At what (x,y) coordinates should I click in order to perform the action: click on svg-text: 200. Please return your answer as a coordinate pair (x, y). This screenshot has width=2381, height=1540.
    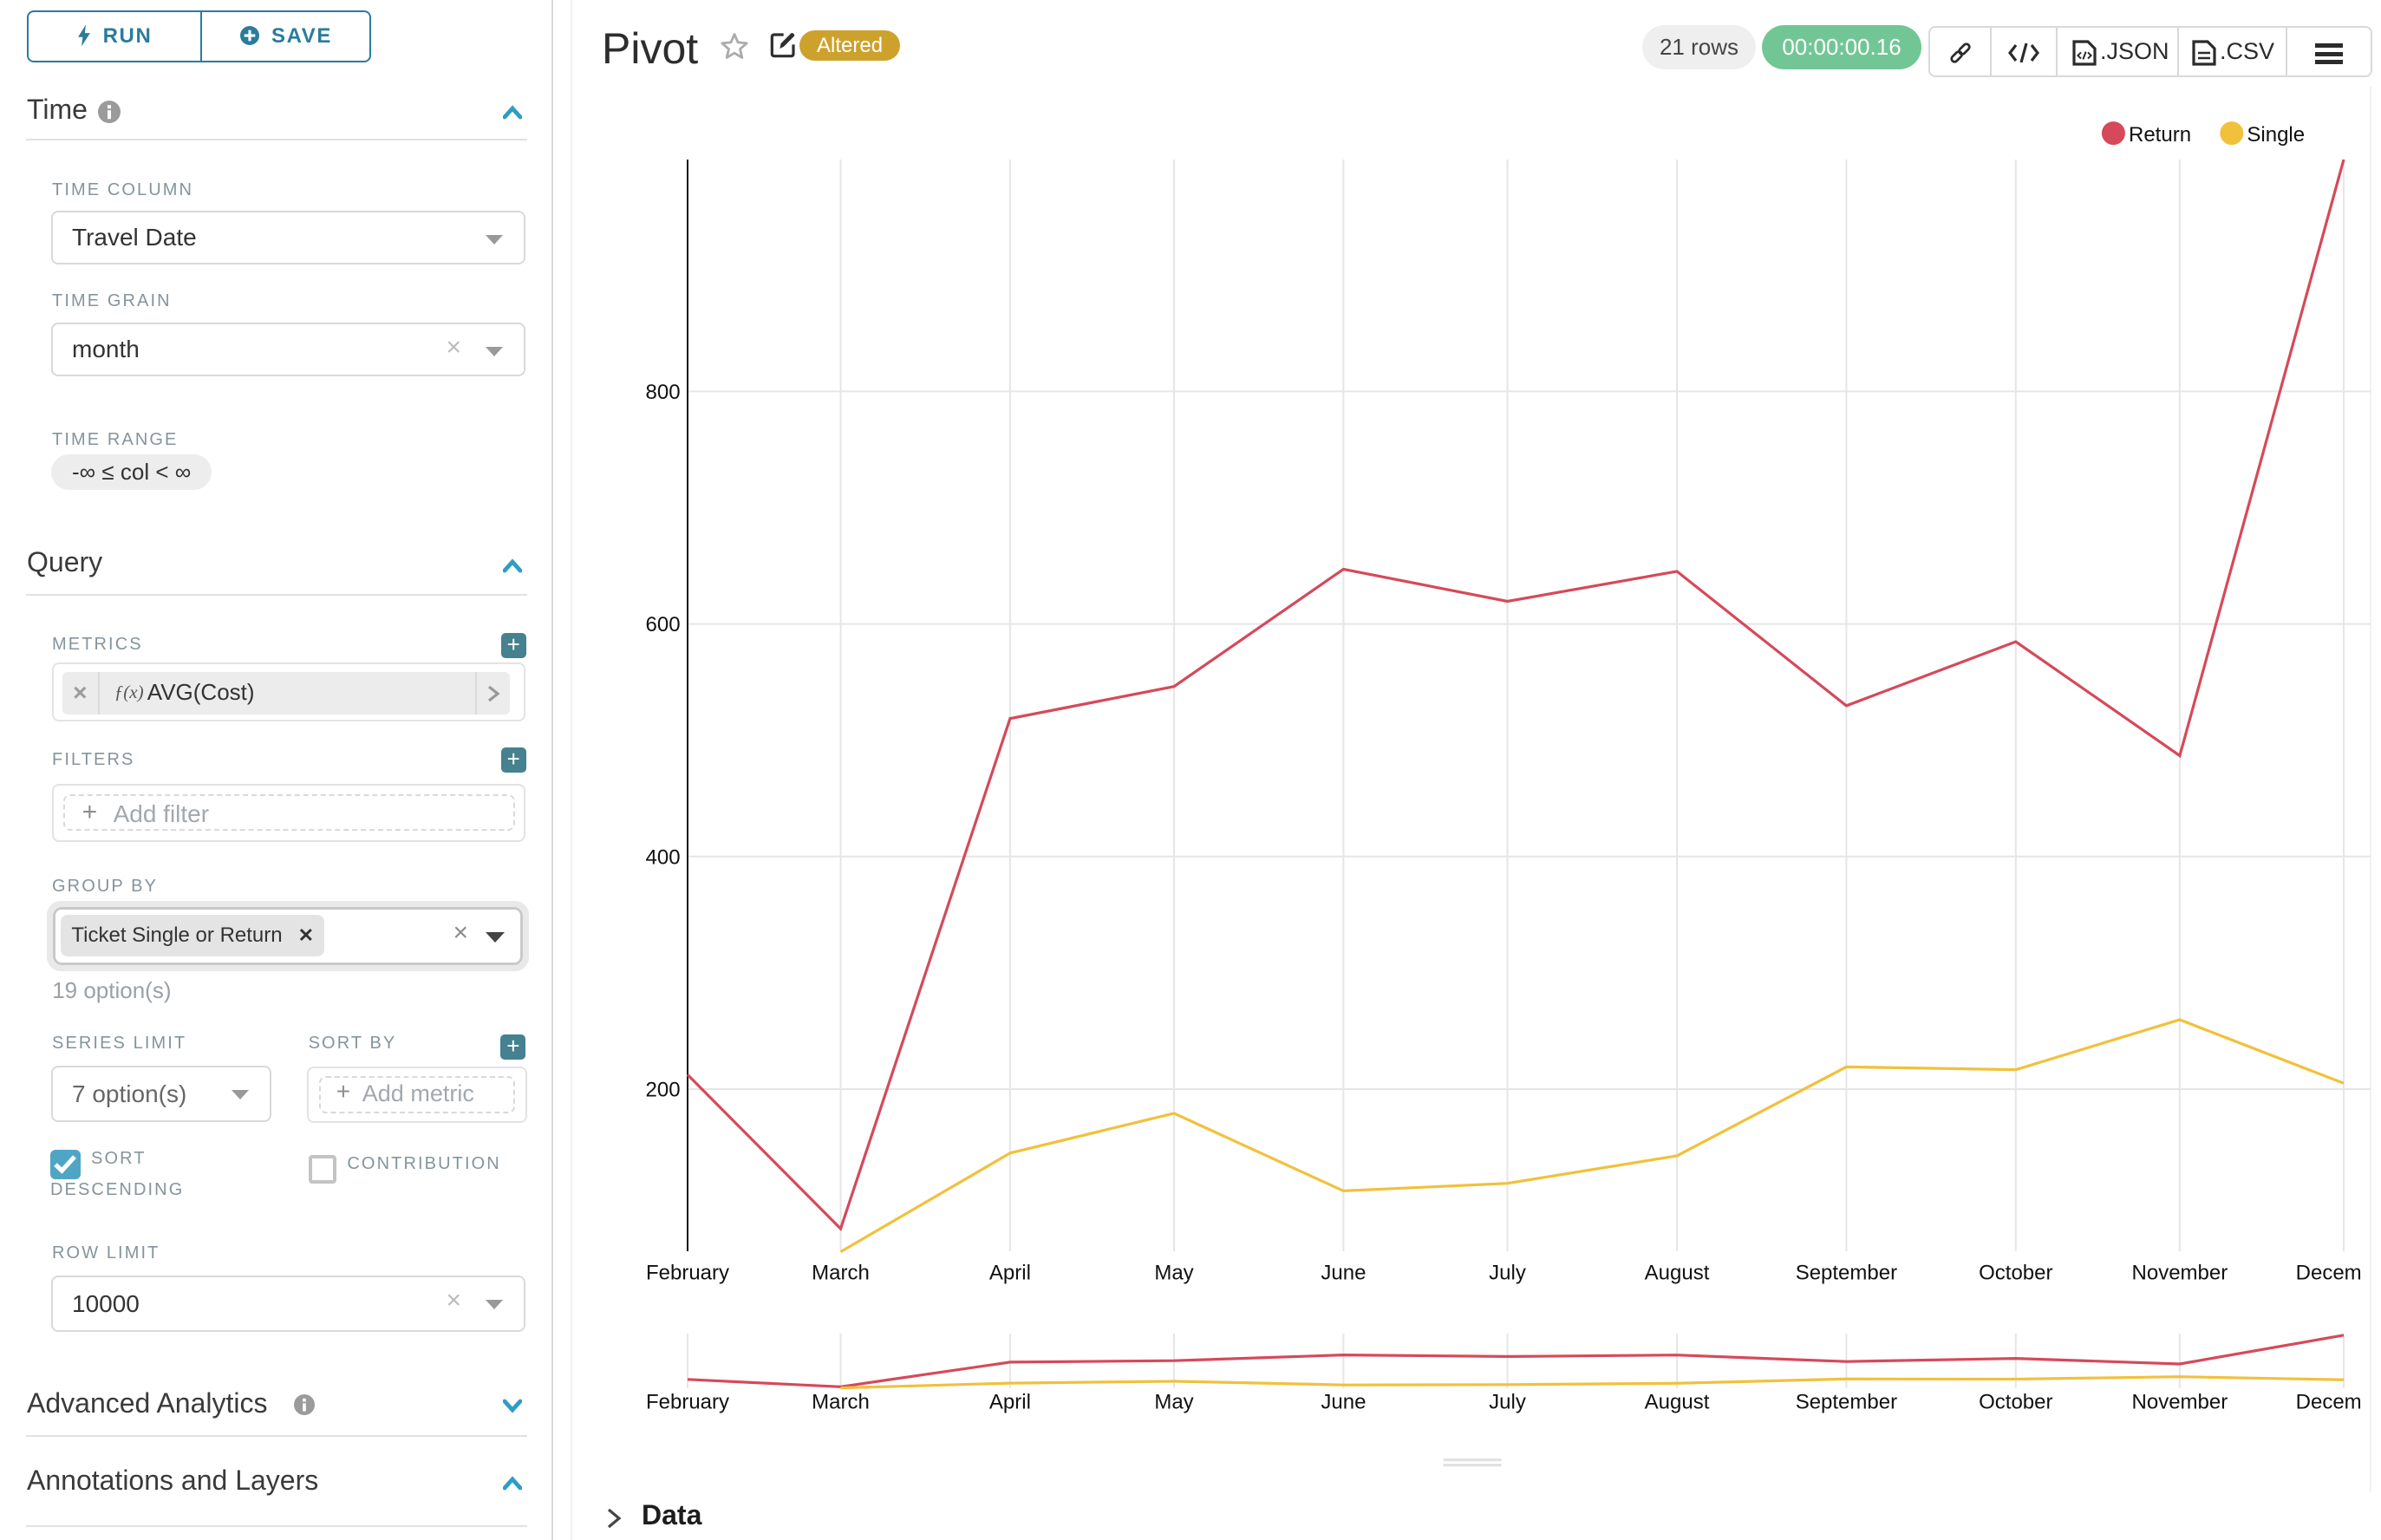
    Looking at the image, I should click on (664, 1090).